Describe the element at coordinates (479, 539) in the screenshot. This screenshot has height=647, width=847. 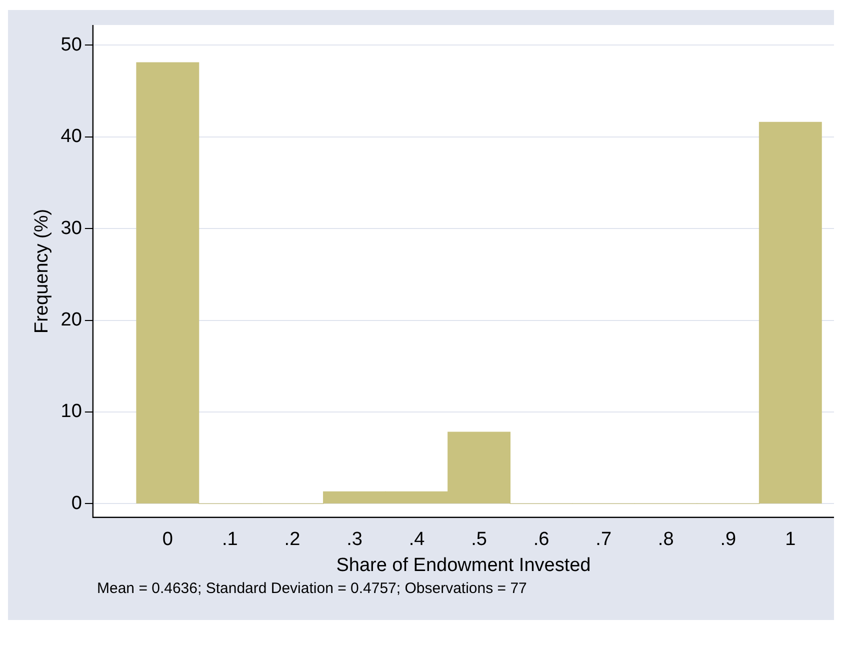
I see `x-tick-label: .5` at that location.